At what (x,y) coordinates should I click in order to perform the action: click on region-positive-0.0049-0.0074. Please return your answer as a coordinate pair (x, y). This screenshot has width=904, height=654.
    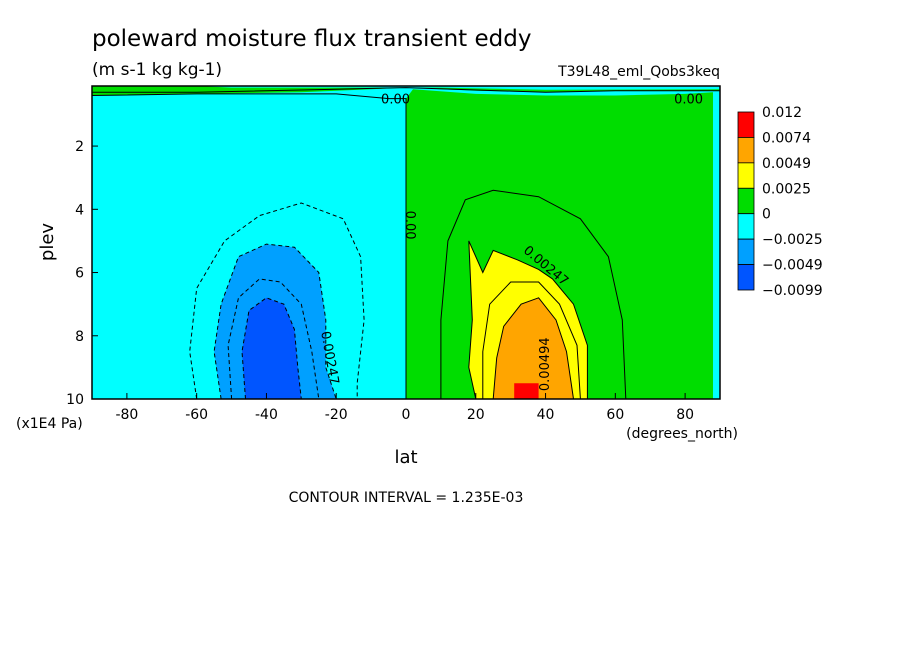
    Looking at the image, I should click on (533, 348).